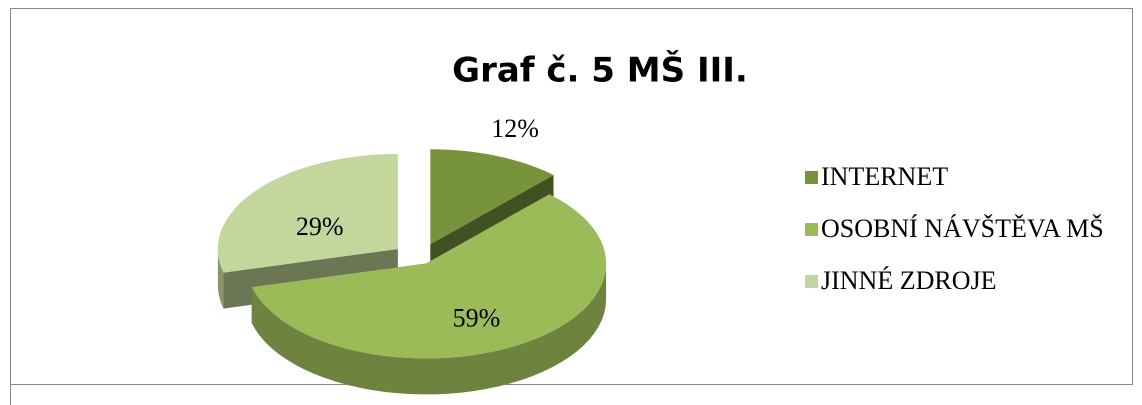  I want to click on legend-item: OSOBNÍ NÁVŠTĚVA MŠ, so click(955, 229).